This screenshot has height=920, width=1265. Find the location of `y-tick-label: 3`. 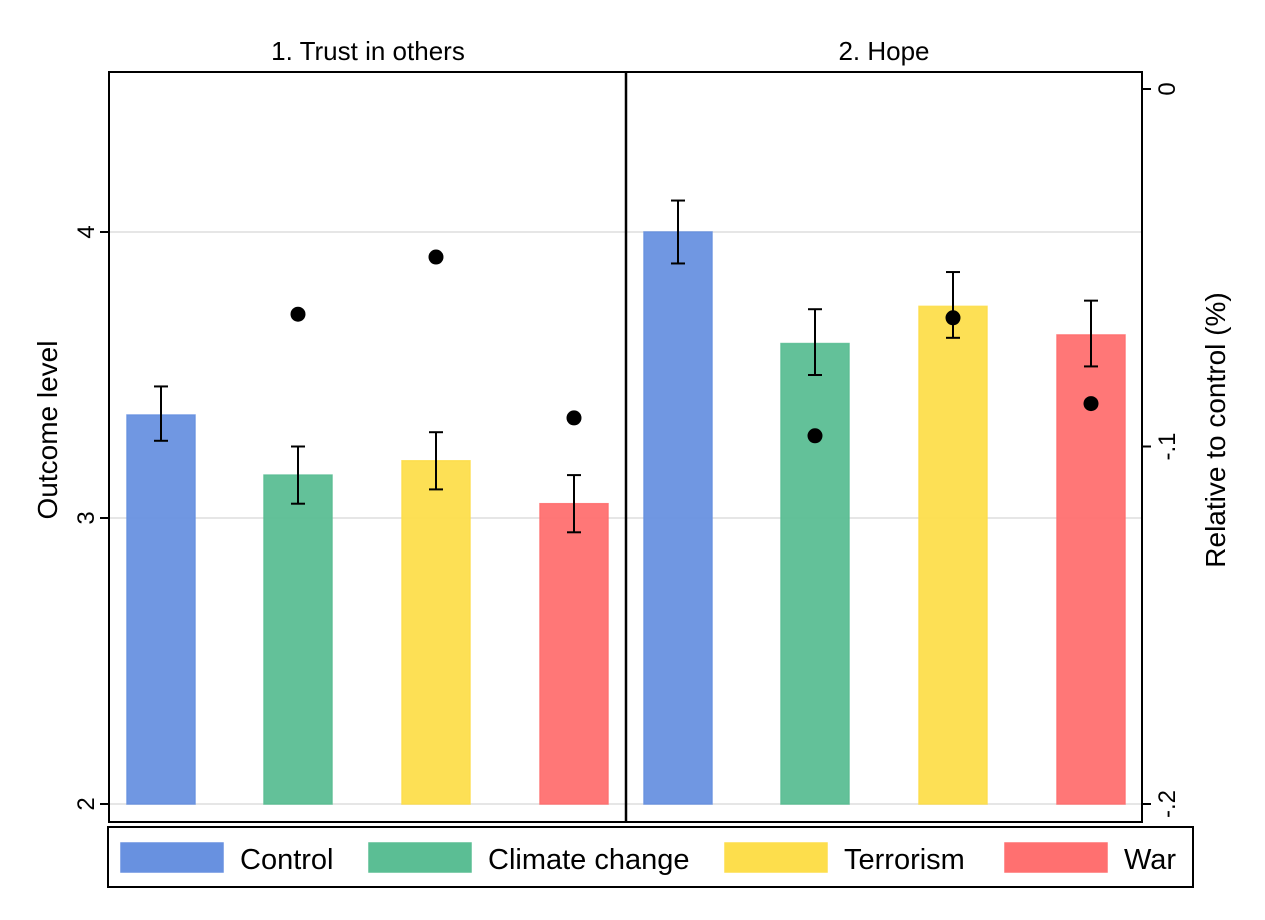

y-tick-label: 3 is located at coordinates (86, 517).